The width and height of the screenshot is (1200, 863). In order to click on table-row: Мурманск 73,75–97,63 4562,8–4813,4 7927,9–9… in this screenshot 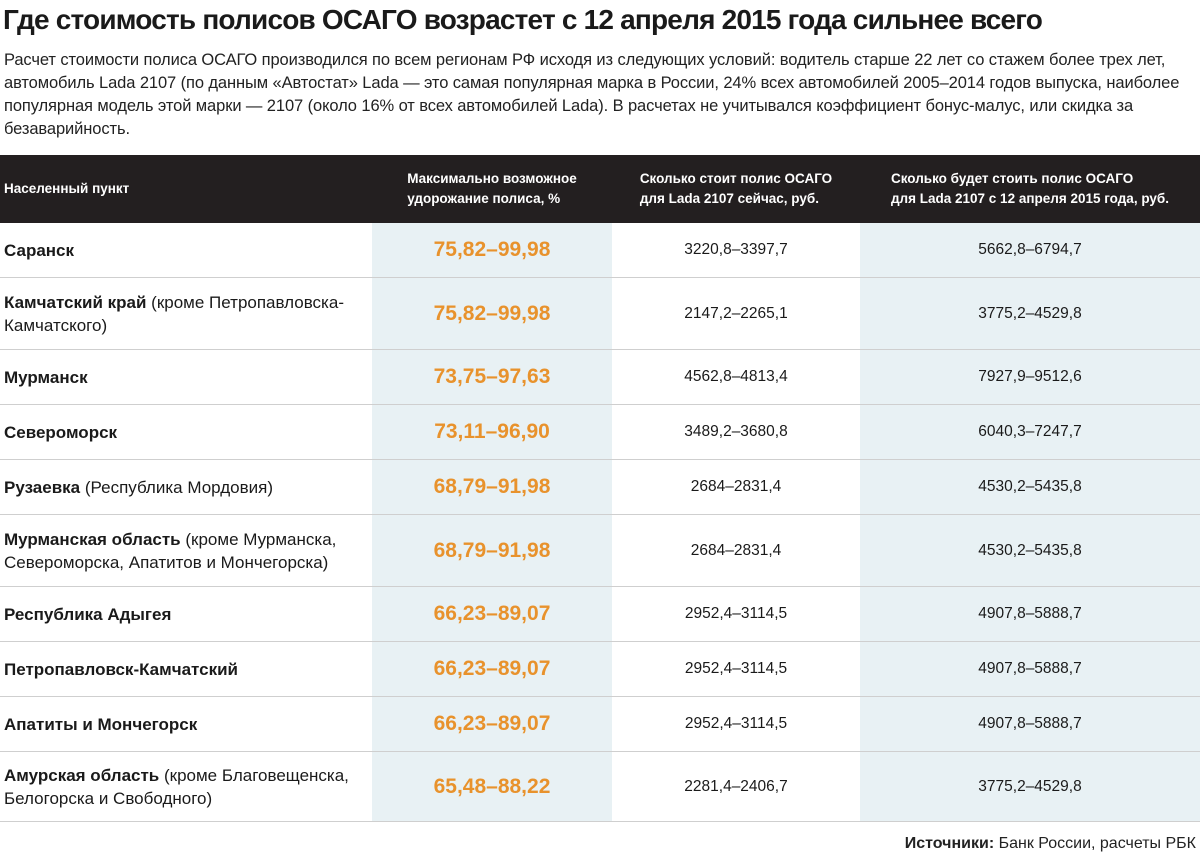, I will do `click(600, 377)`.